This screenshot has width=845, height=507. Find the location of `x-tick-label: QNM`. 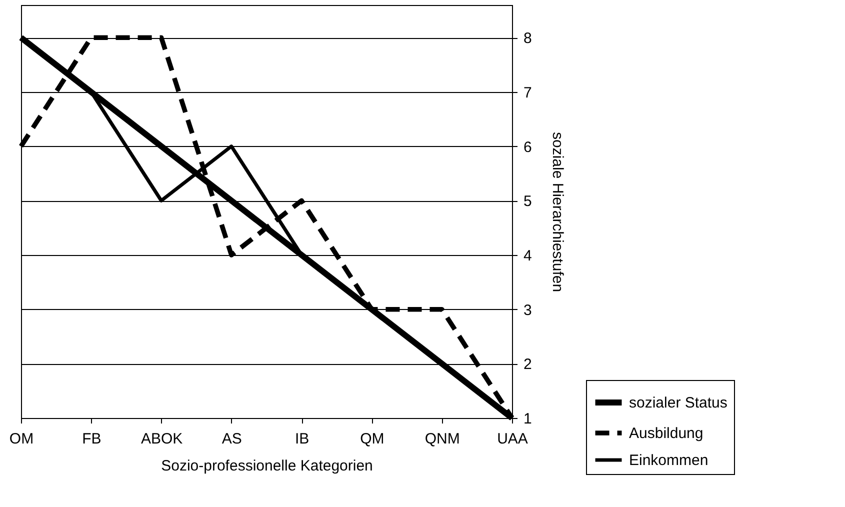

x-tick-label: QNM is located at coordinates (442, 439).